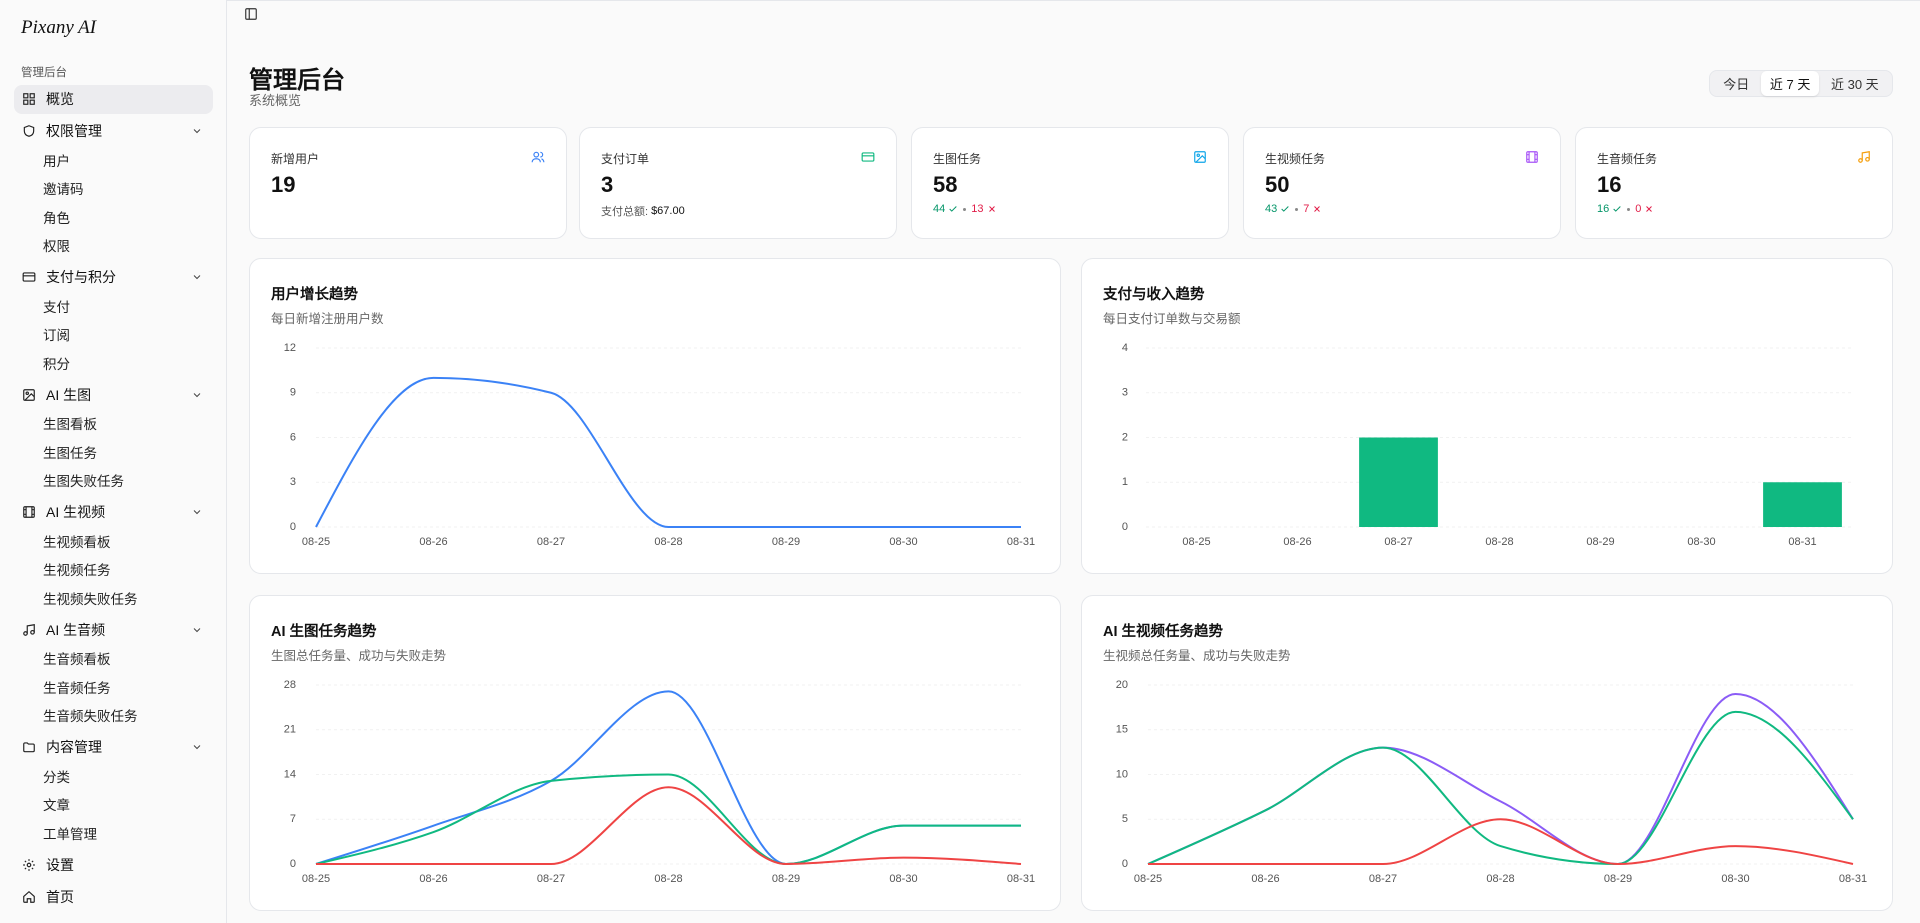  What do you see at coordinates (70, 453) in the screenshot?
I see `nav-subitem: 生图任务` at bounding box center [70, 453].